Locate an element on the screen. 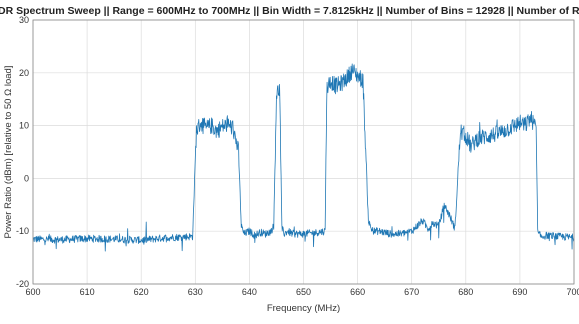 Image resolution: width=579 pixels, height=324 pixels. y-tick-label: -10 is located at coordinates (22, 231).